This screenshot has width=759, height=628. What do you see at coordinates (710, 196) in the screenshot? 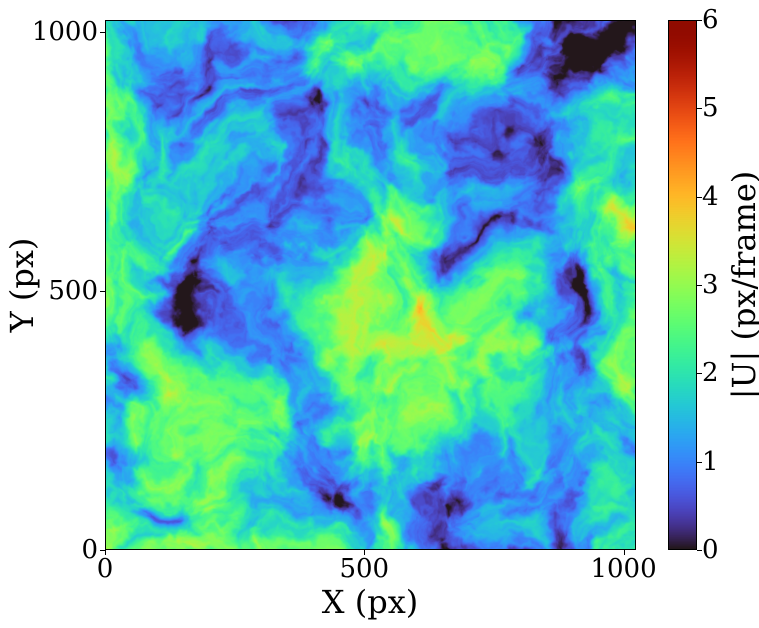
I see `colorbar-tick-label: 4` at bounding box center [710, 196].